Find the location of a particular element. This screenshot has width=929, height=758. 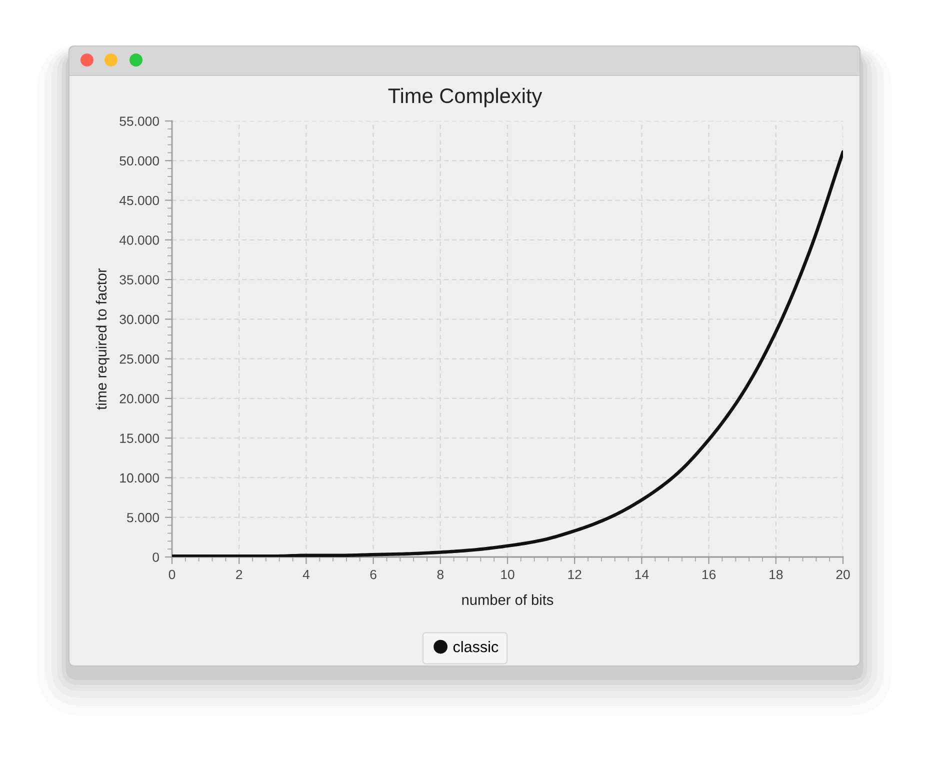

x-tick-label: 20 is located at coordinates (843, 575).